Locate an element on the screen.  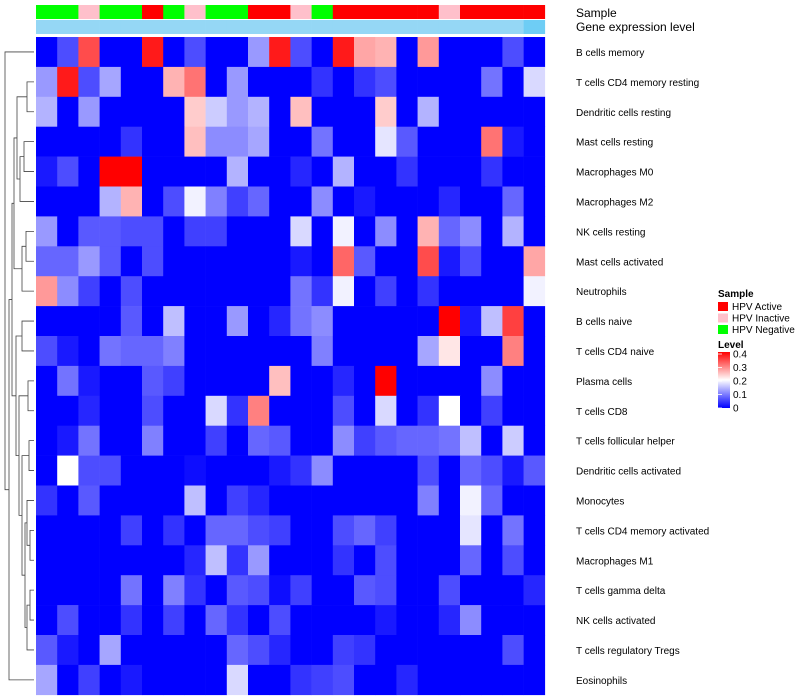
sample-legend-swatch is located at coordinates (723, 329).